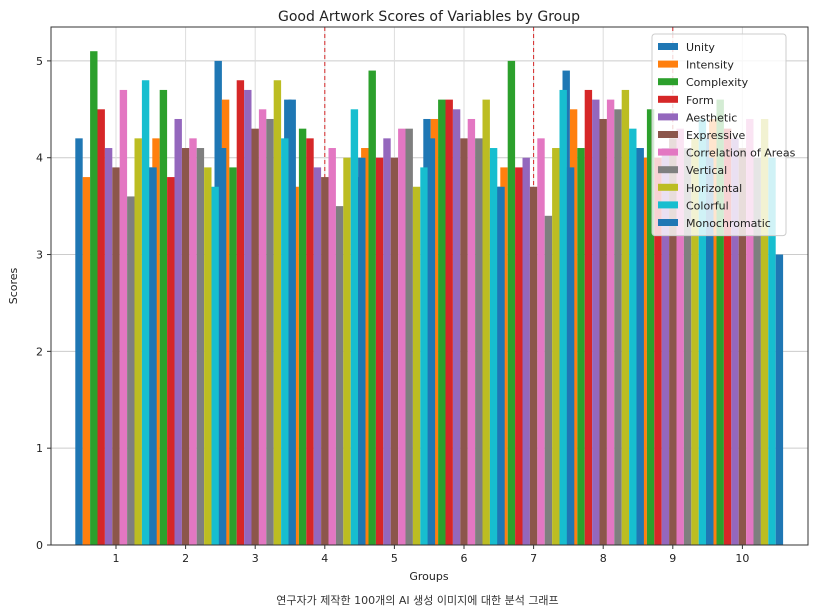 The width and height of the screenshot is (835, 610). What do you see at coordinates (185, 558) in the screenshot?
I see `x-tick-label: 2` at bounding box center [185, 558].